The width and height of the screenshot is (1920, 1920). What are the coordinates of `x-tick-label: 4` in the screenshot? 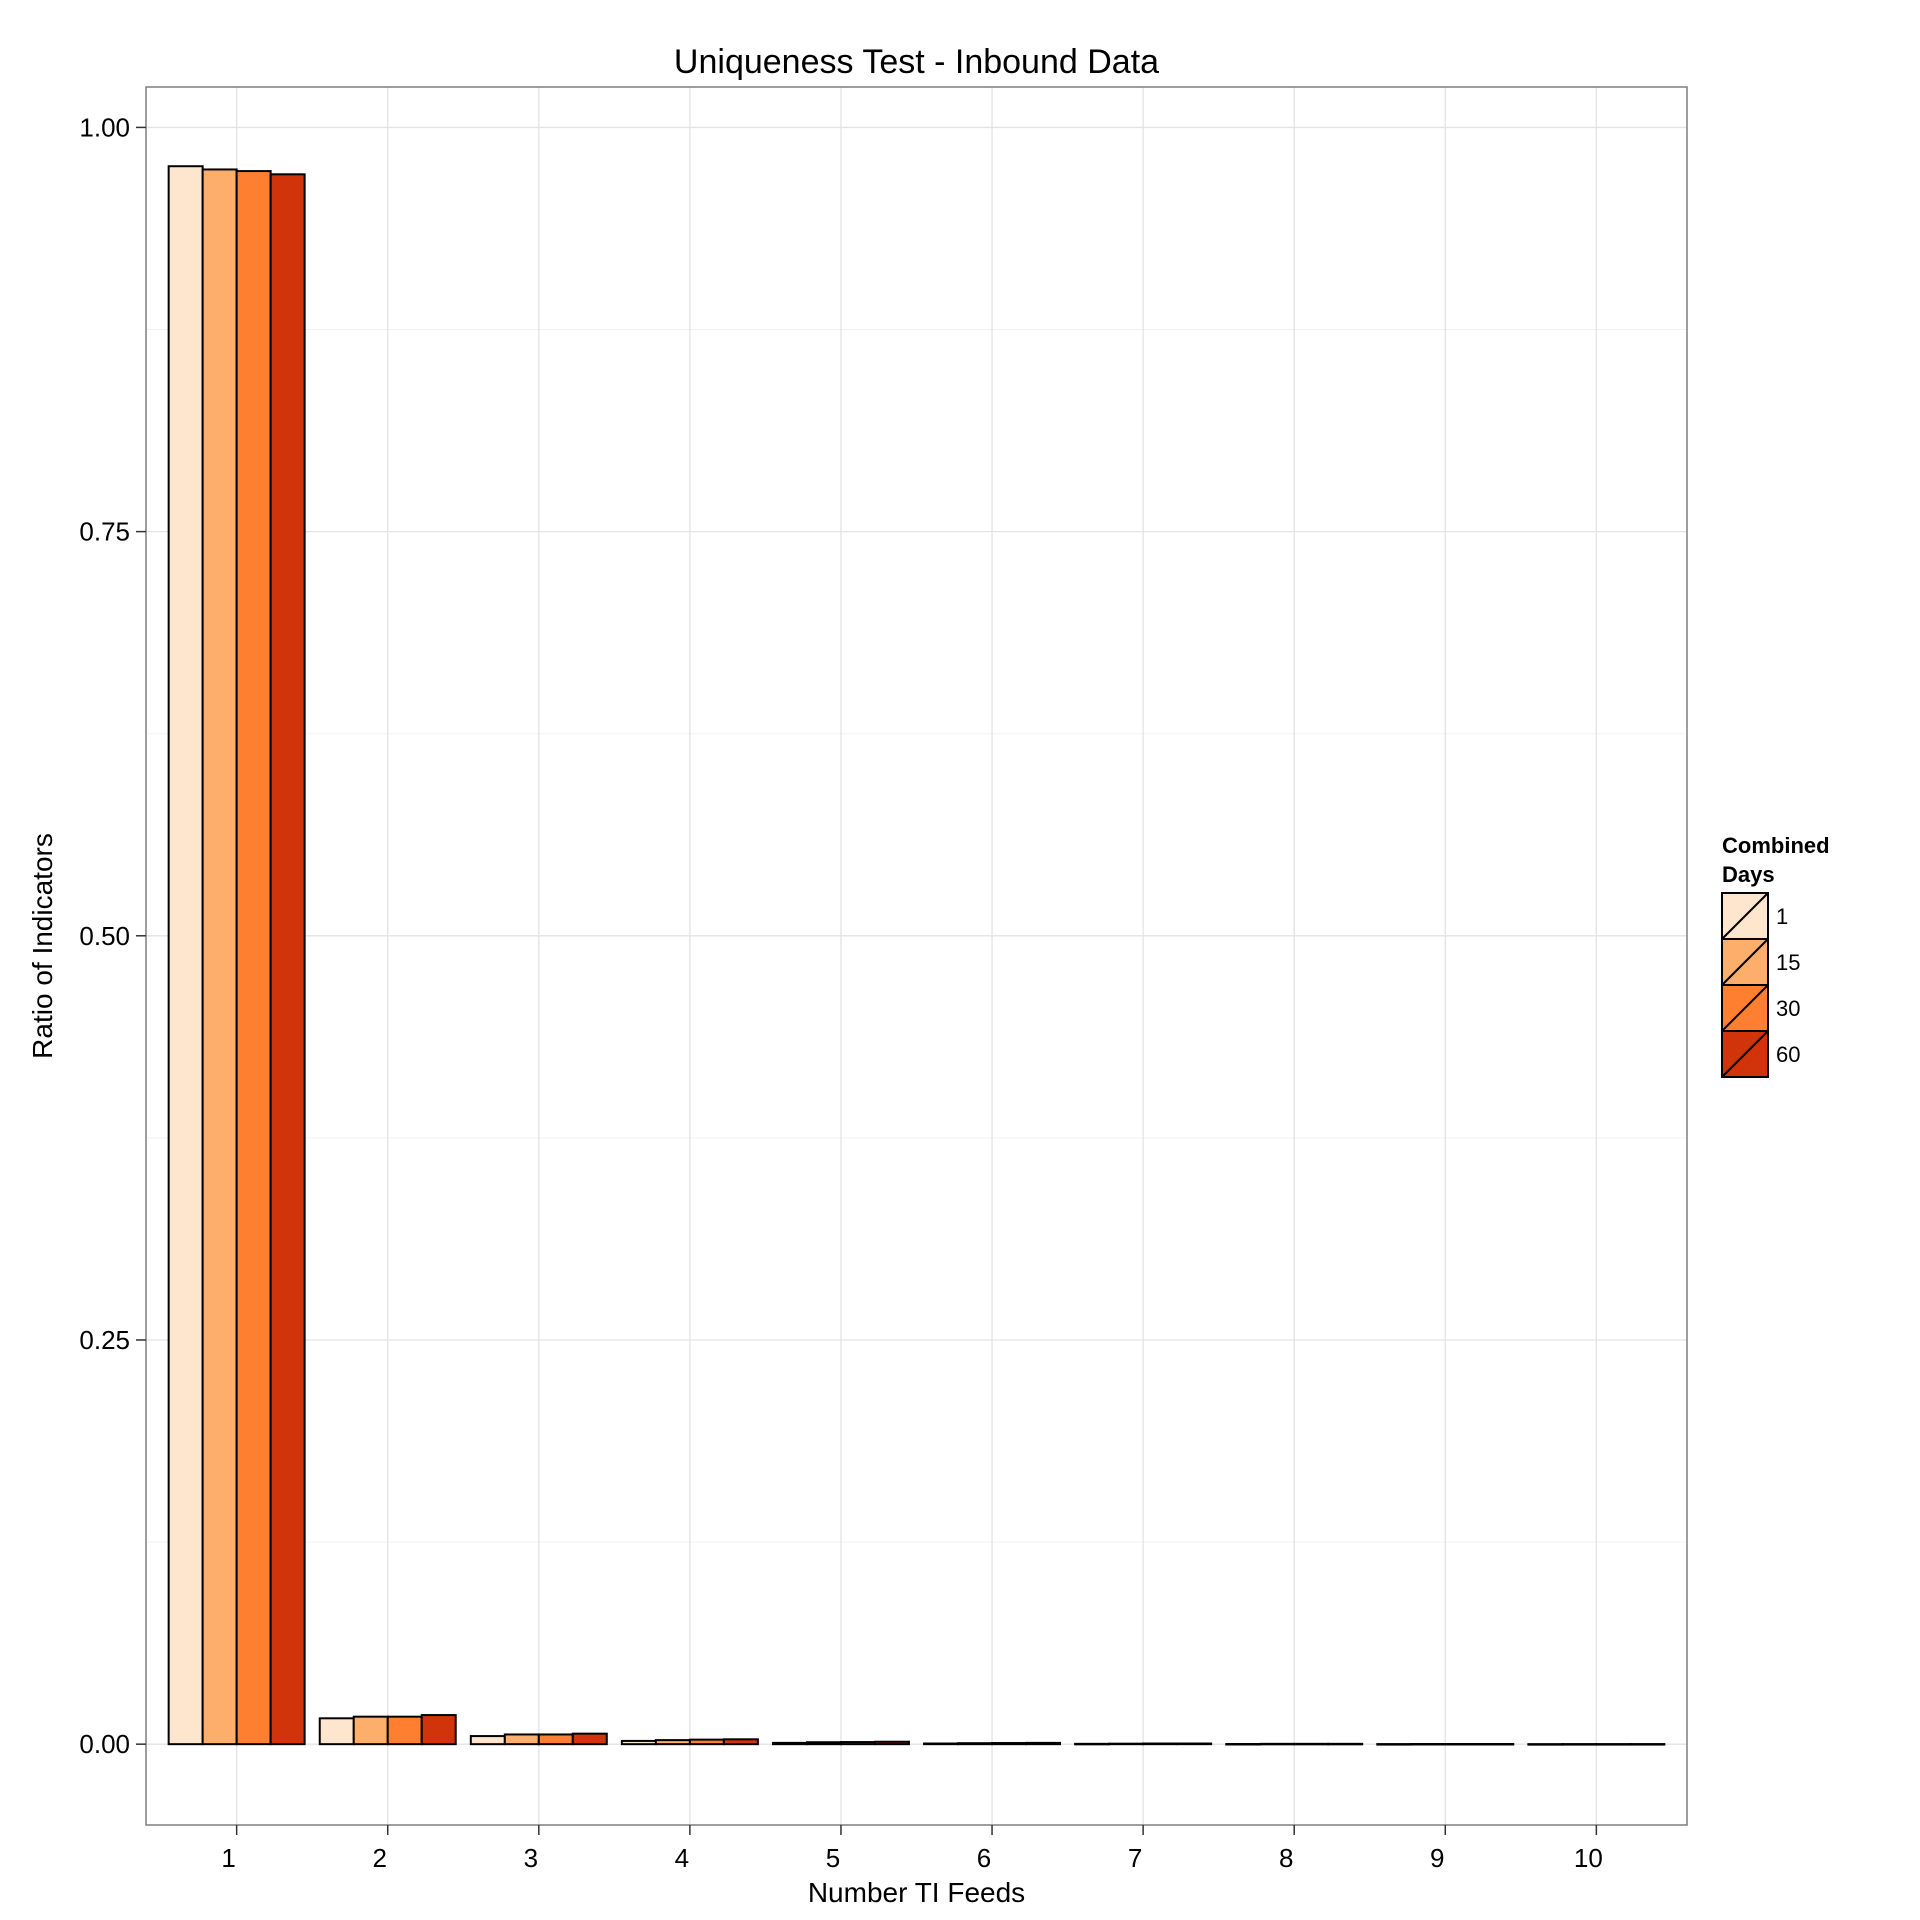 It's located at (682, 1858).